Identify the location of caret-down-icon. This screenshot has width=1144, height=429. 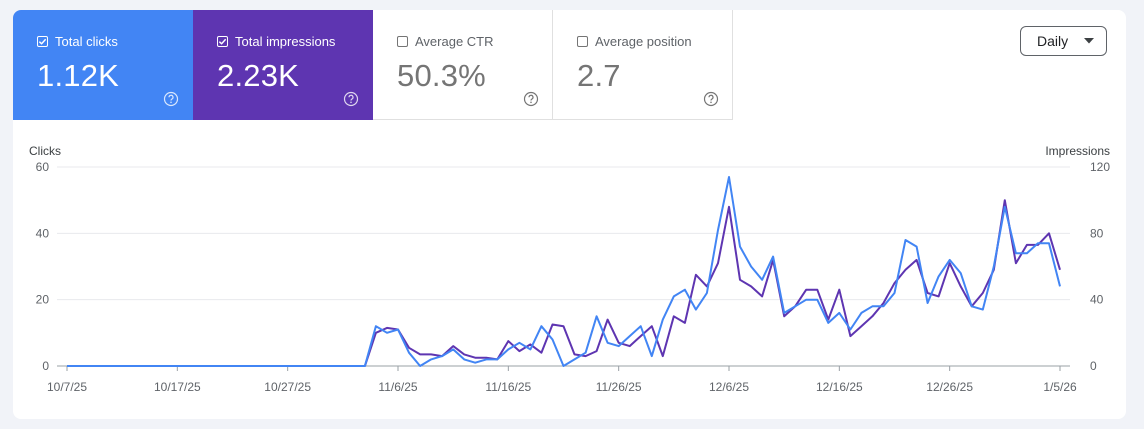
(1089, 41).